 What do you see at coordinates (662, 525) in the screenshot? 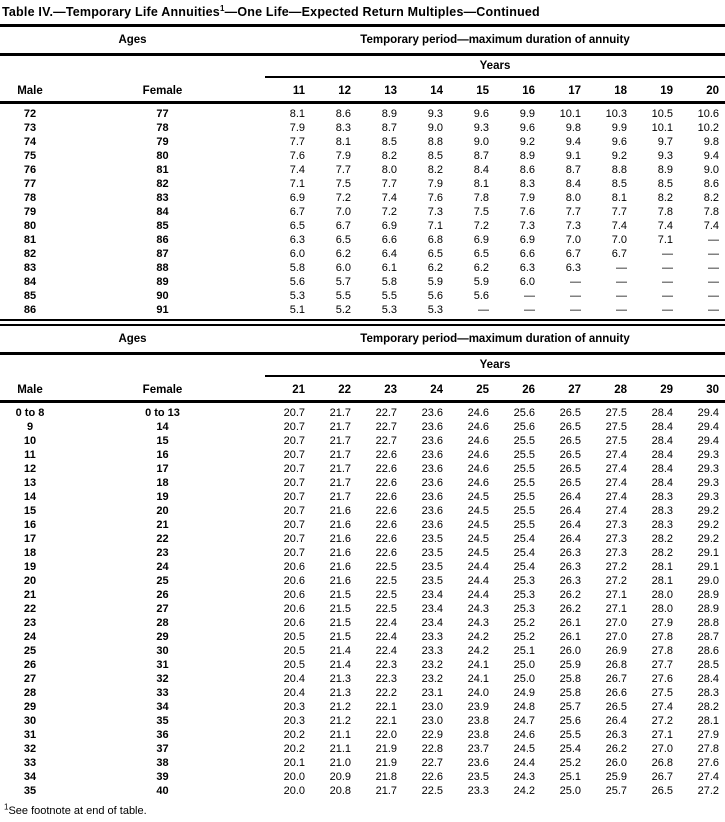
I see `multiple-value-cell: 28.3` at bounding box center [662, 525].